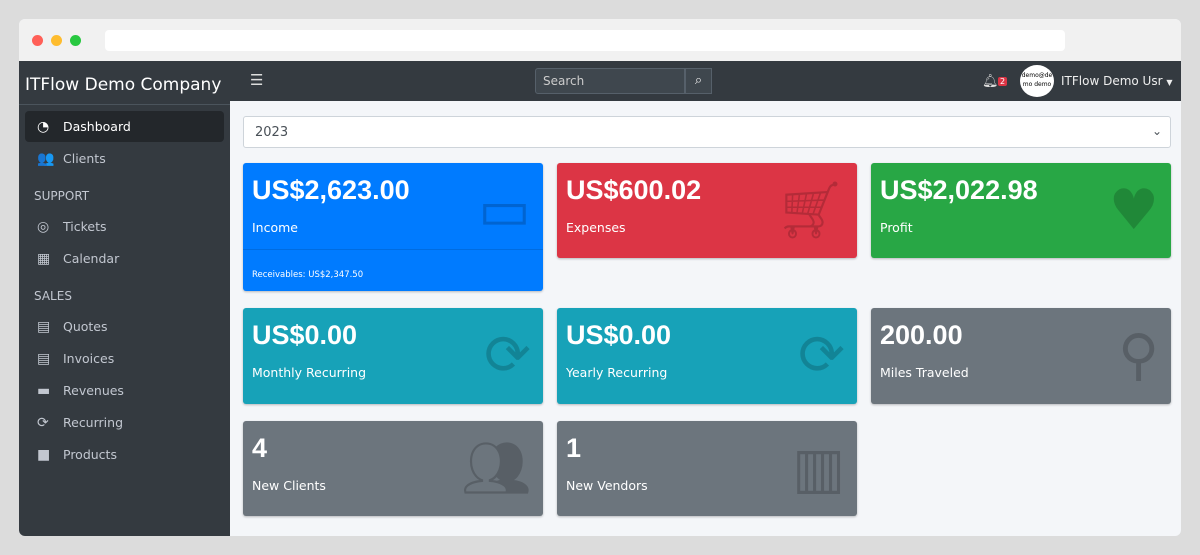  I want to click on year-value: 2023, so click(272, 132).